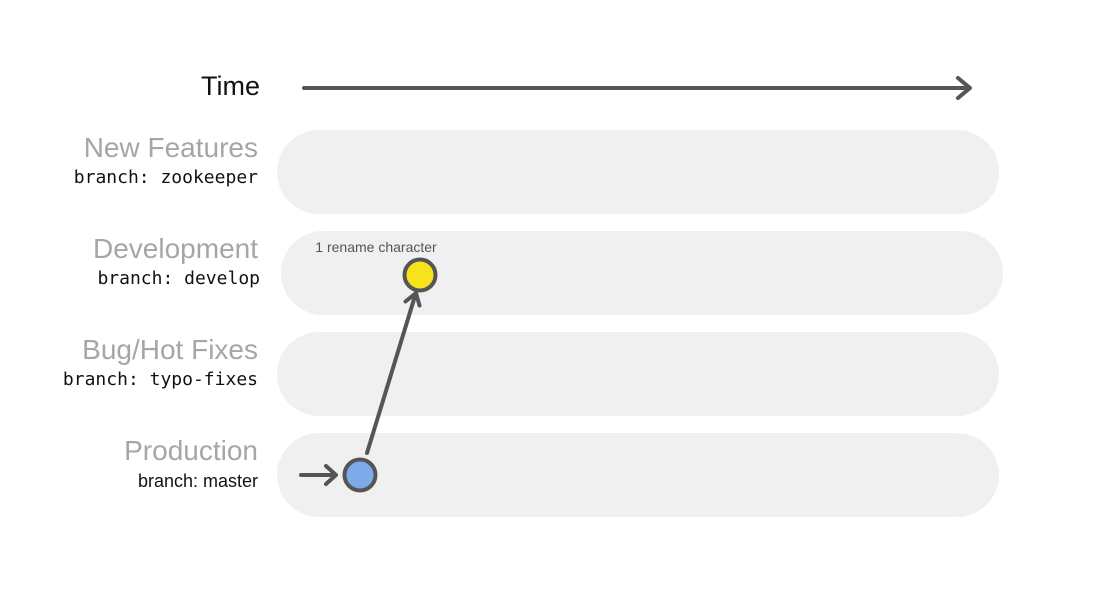 The height and width of the screenshot is (614, 1100). Describe the element at coordinates (360, 475) in the screenshot. I see `master-commit-node` at that location.